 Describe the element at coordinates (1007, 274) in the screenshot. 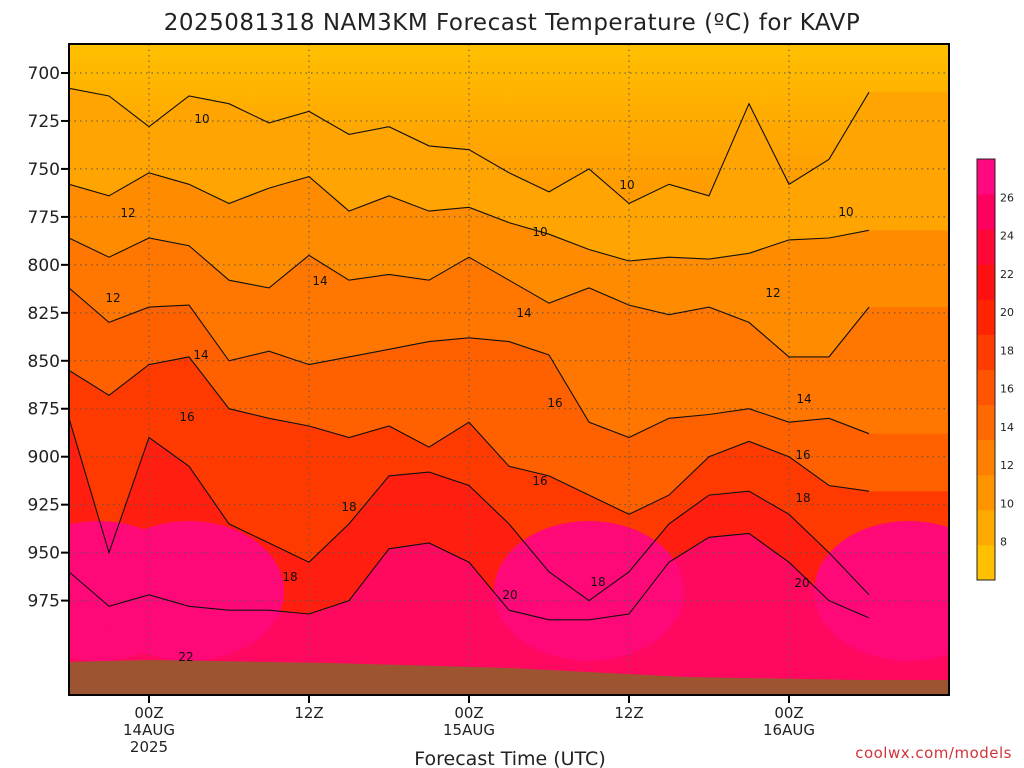

I see `colorbar-tick-label: 22` at that location.